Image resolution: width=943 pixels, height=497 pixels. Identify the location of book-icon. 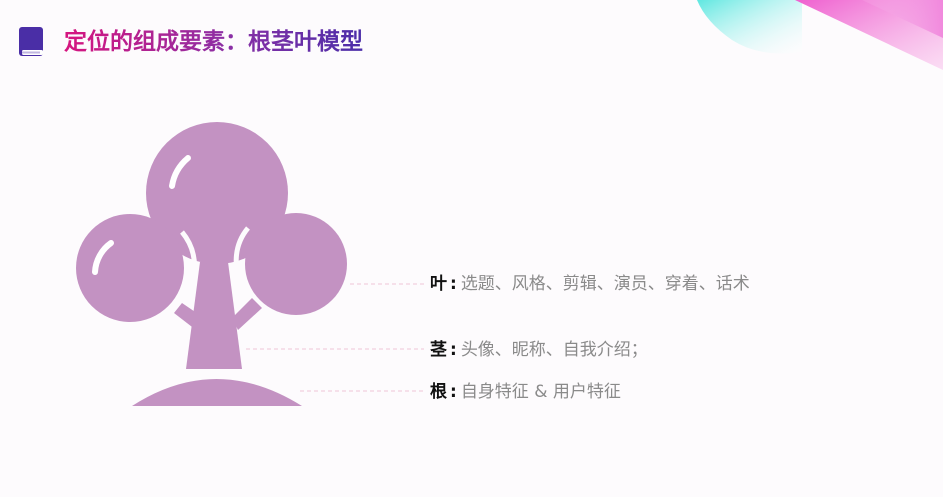
(31, 41).